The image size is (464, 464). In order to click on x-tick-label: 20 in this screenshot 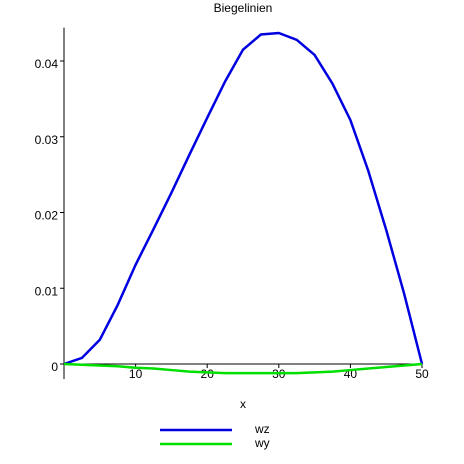, I will do `click(208, 374)`.